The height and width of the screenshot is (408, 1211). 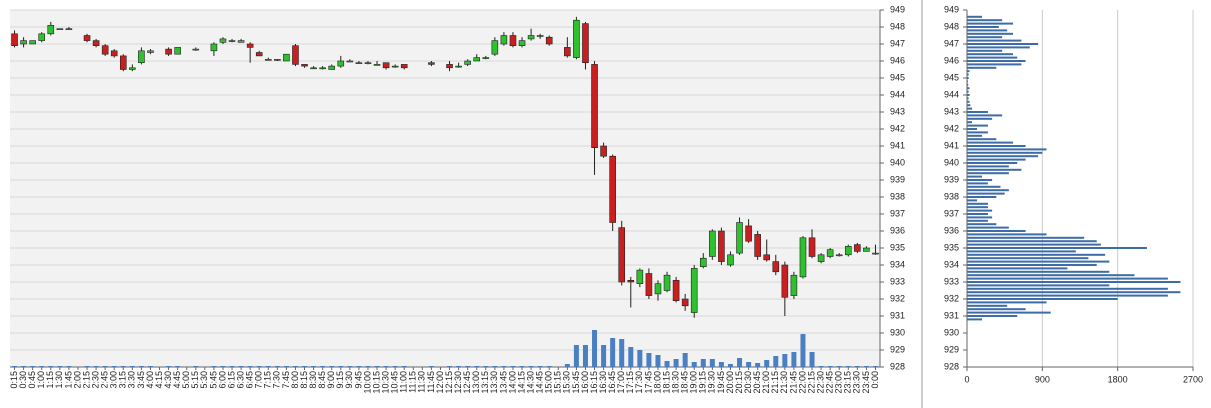 What do you see at coordinates (703, 382) in the screenshot?
I see `x-tick-label: 19:15` at bounding box center [703, 382].